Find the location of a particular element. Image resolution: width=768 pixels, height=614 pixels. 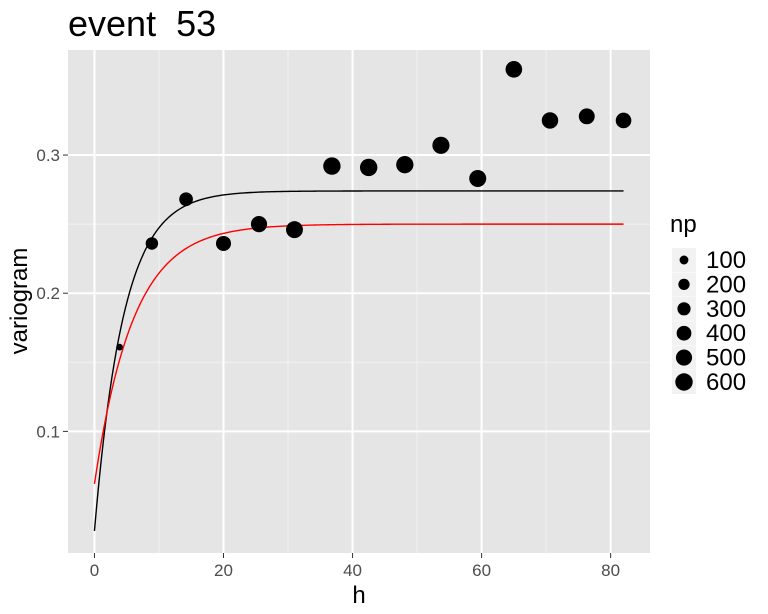

x-tick-label: 40 is located at coordinates (352, 570).